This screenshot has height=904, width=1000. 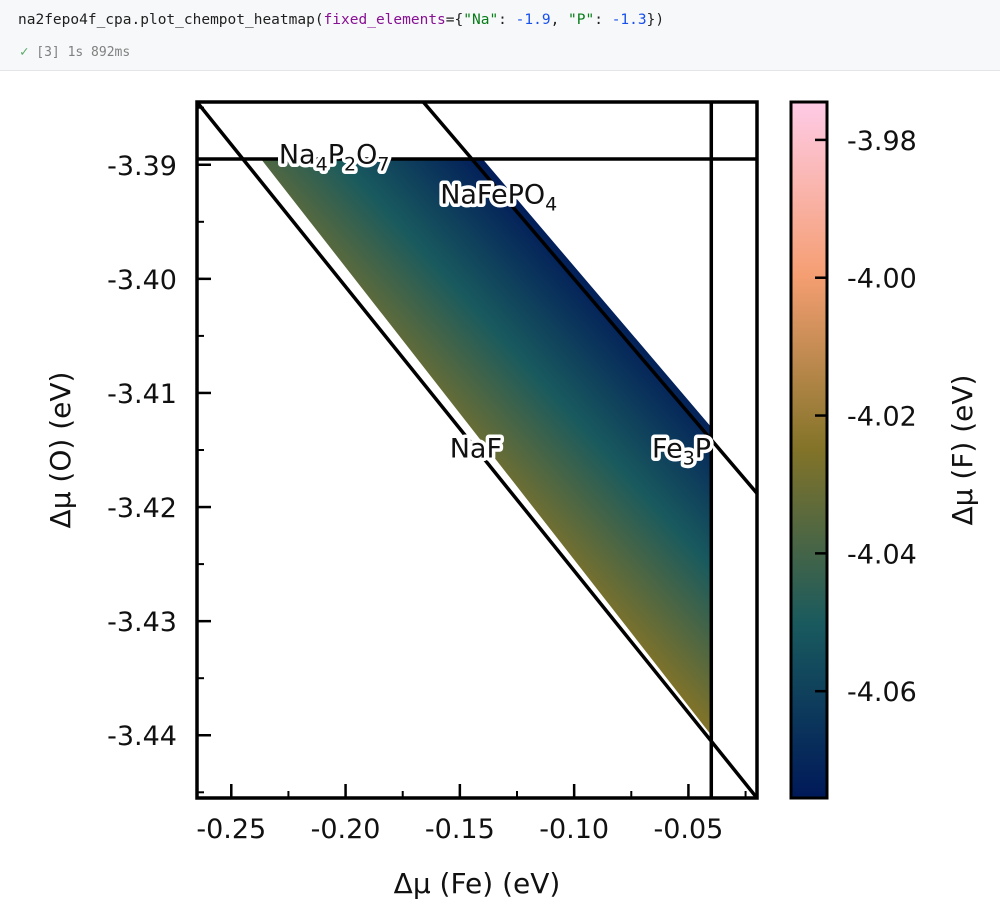 I want to click on region-label-na4p2o7: Na4P2O7, so click(x=334, y=157).